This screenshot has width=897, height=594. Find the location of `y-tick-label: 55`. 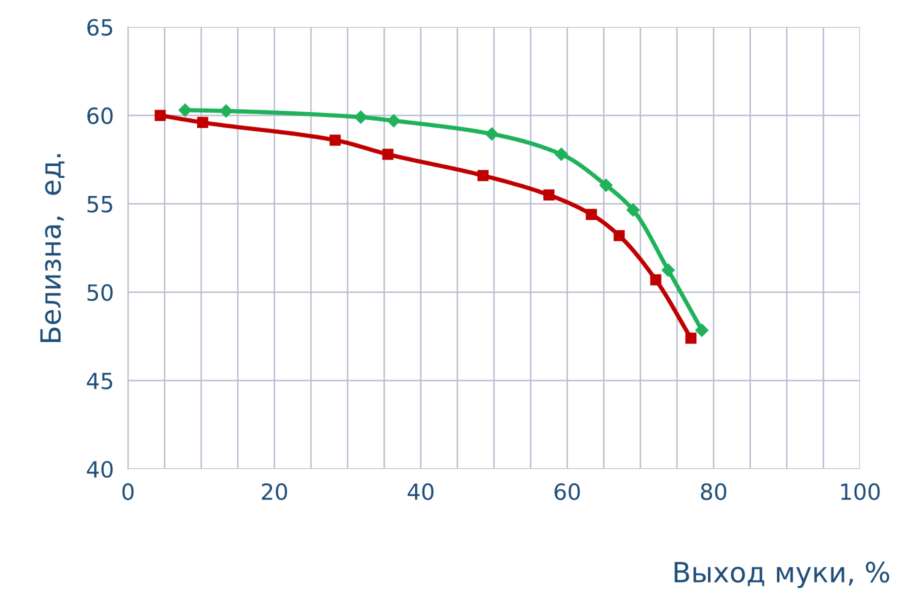

y-tick-label: 55 is located at coordinates (100, 204).